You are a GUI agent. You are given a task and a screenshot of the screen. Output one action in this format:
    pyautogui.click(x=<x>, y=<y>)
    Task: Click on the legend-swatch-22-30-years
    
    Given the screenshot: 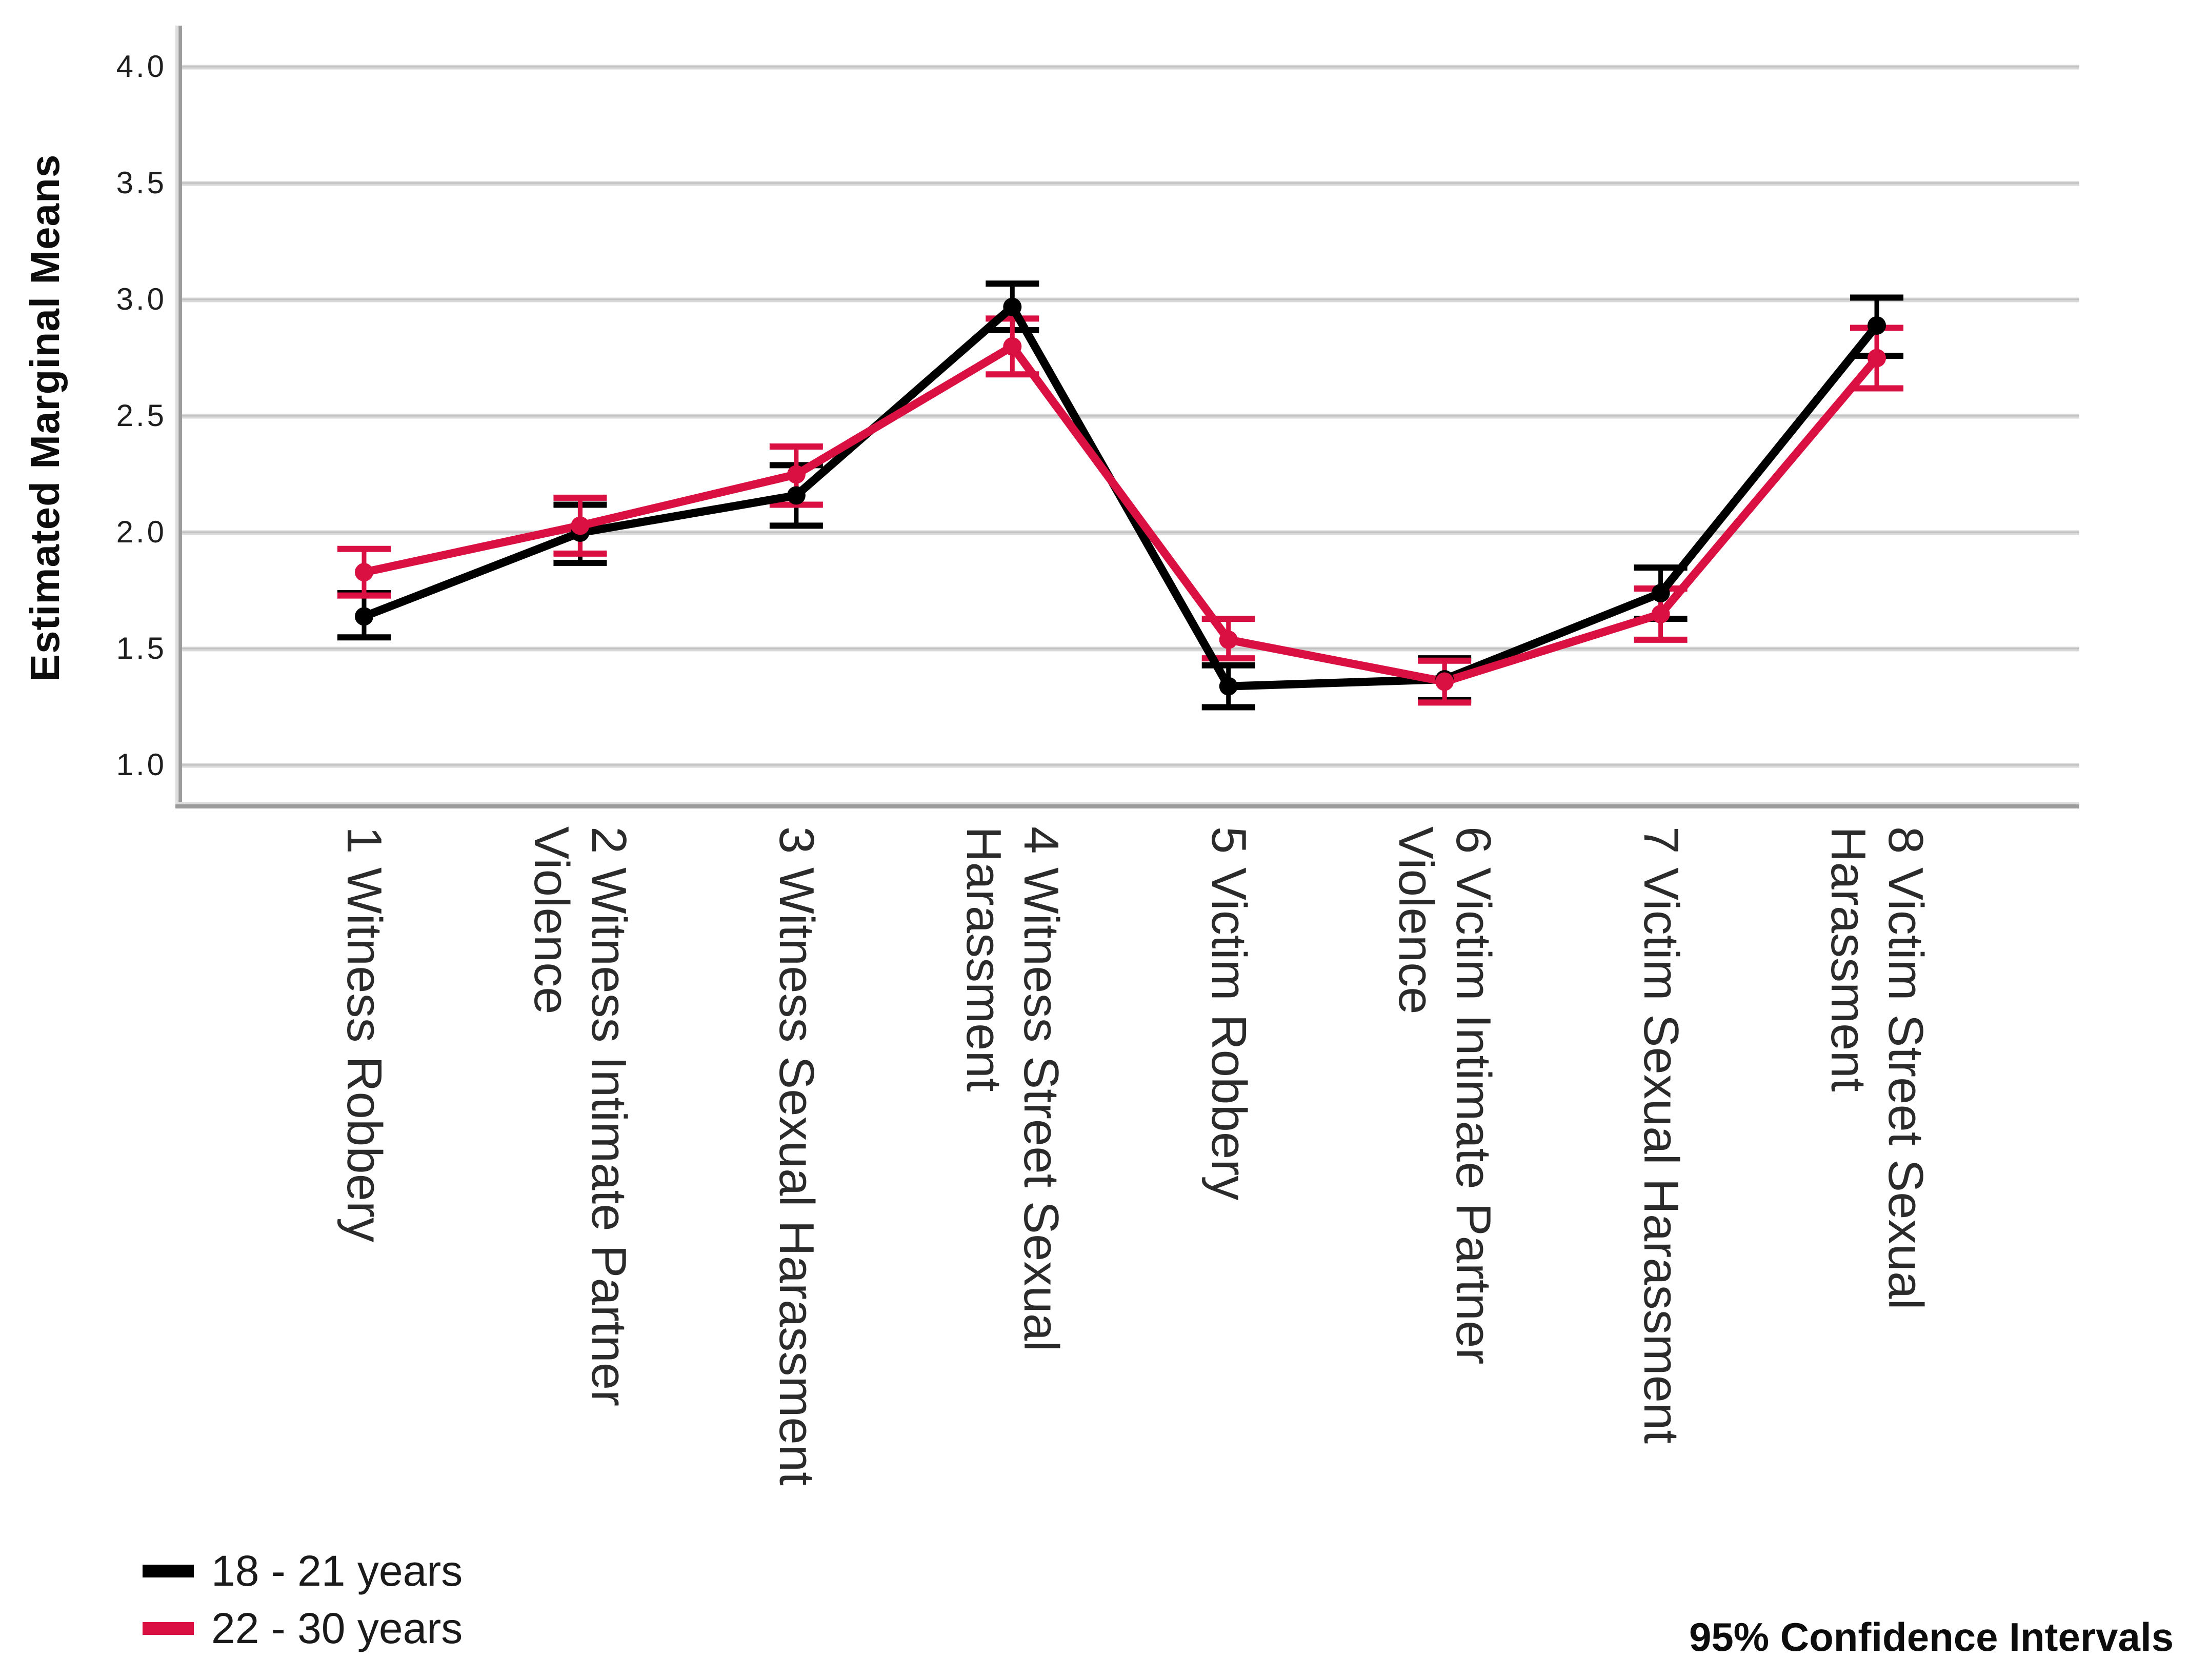 What is the action you would take?
    pyautogui.click(x=169, y=1628)
    